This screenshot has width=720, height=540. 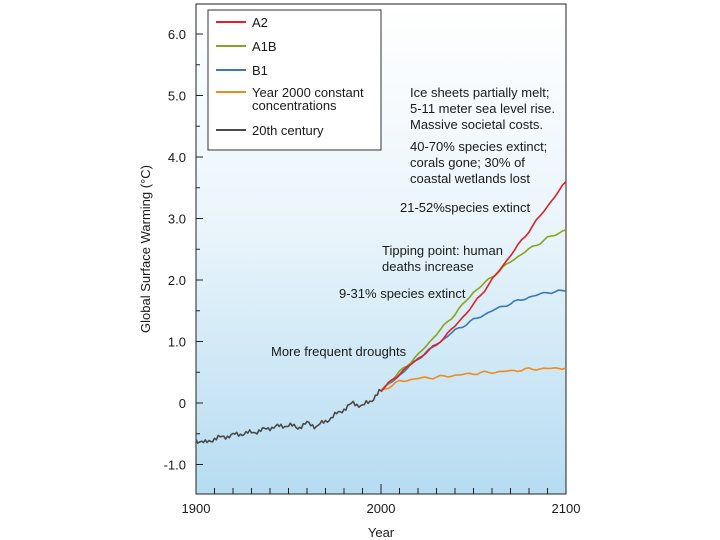 What do you see at coordinates (473, 310) in the screenshot?
I see `series-line-a1b` at bounding box center [473, 310].